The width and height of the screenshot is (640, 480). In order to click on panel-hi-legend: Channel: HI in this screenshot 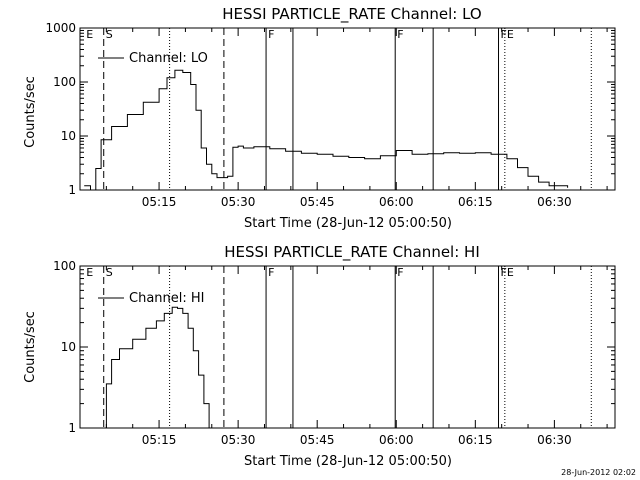, I will do `click(151, 298)`.